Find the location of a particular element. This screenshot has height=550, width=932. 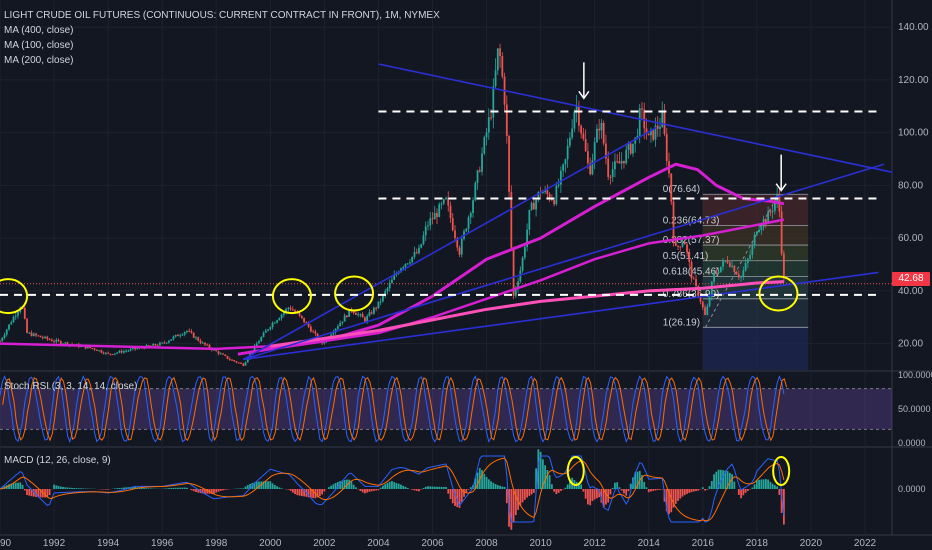

study-ma-400: MA (400, close) is located at coordinates (39, 30).